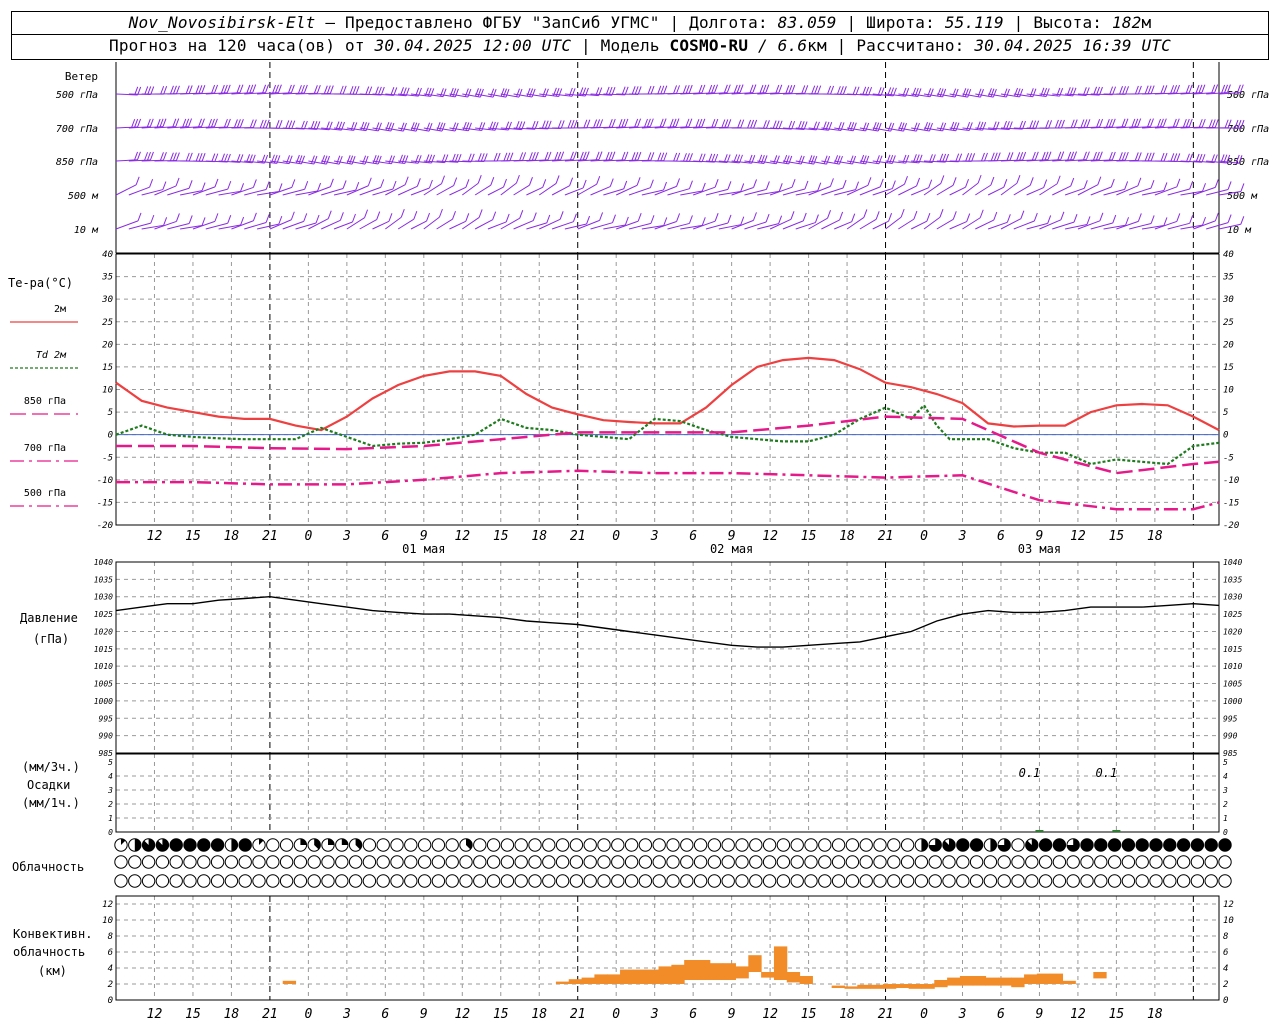 This screenshot has height=1024, width=1280. Describe the element at coordinates (107, 391) in the screenshot. I see `y-tick-label: 10` at that location.